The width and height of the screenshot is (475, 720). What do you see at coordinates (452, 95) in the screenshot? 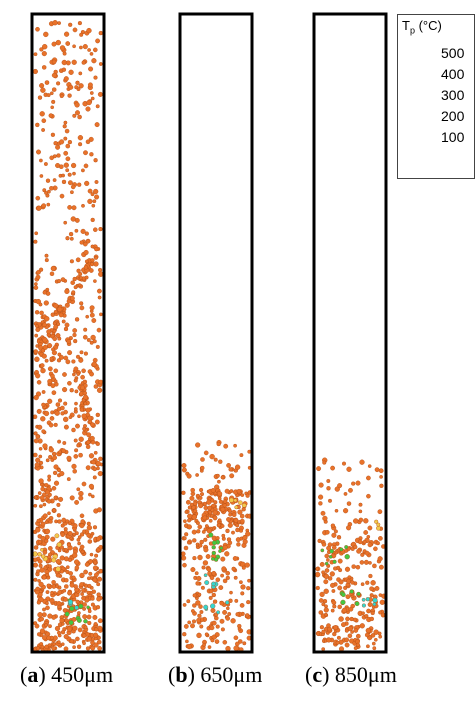
I see `legend-tick-300: 300` at bounding box center [452, 95].